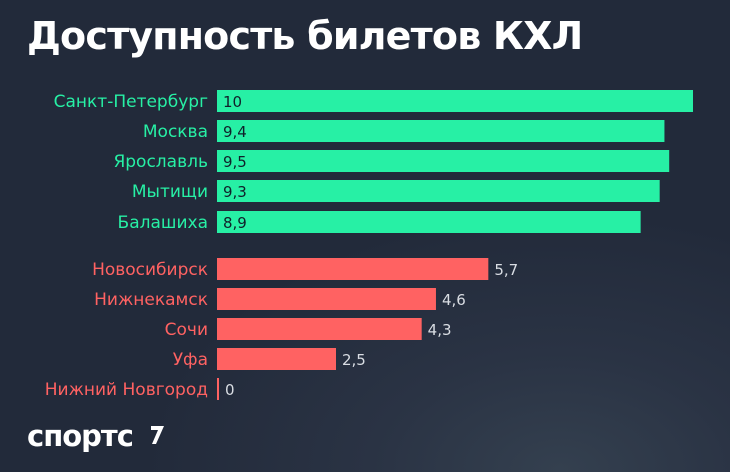  Describe the element at coordinates (440, 330) in the screenshot. I see `value-label-row-8: 4,3` at that location.